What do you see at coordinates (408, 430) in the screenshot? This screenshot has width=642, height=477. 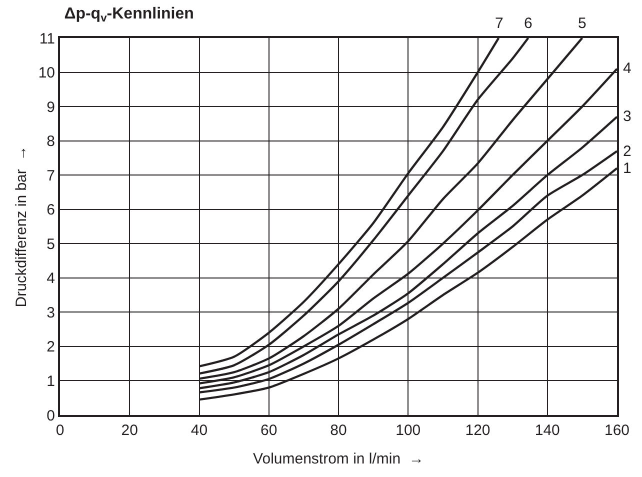 I see `x-tick-label: 100` at bounding box center [408, 430].